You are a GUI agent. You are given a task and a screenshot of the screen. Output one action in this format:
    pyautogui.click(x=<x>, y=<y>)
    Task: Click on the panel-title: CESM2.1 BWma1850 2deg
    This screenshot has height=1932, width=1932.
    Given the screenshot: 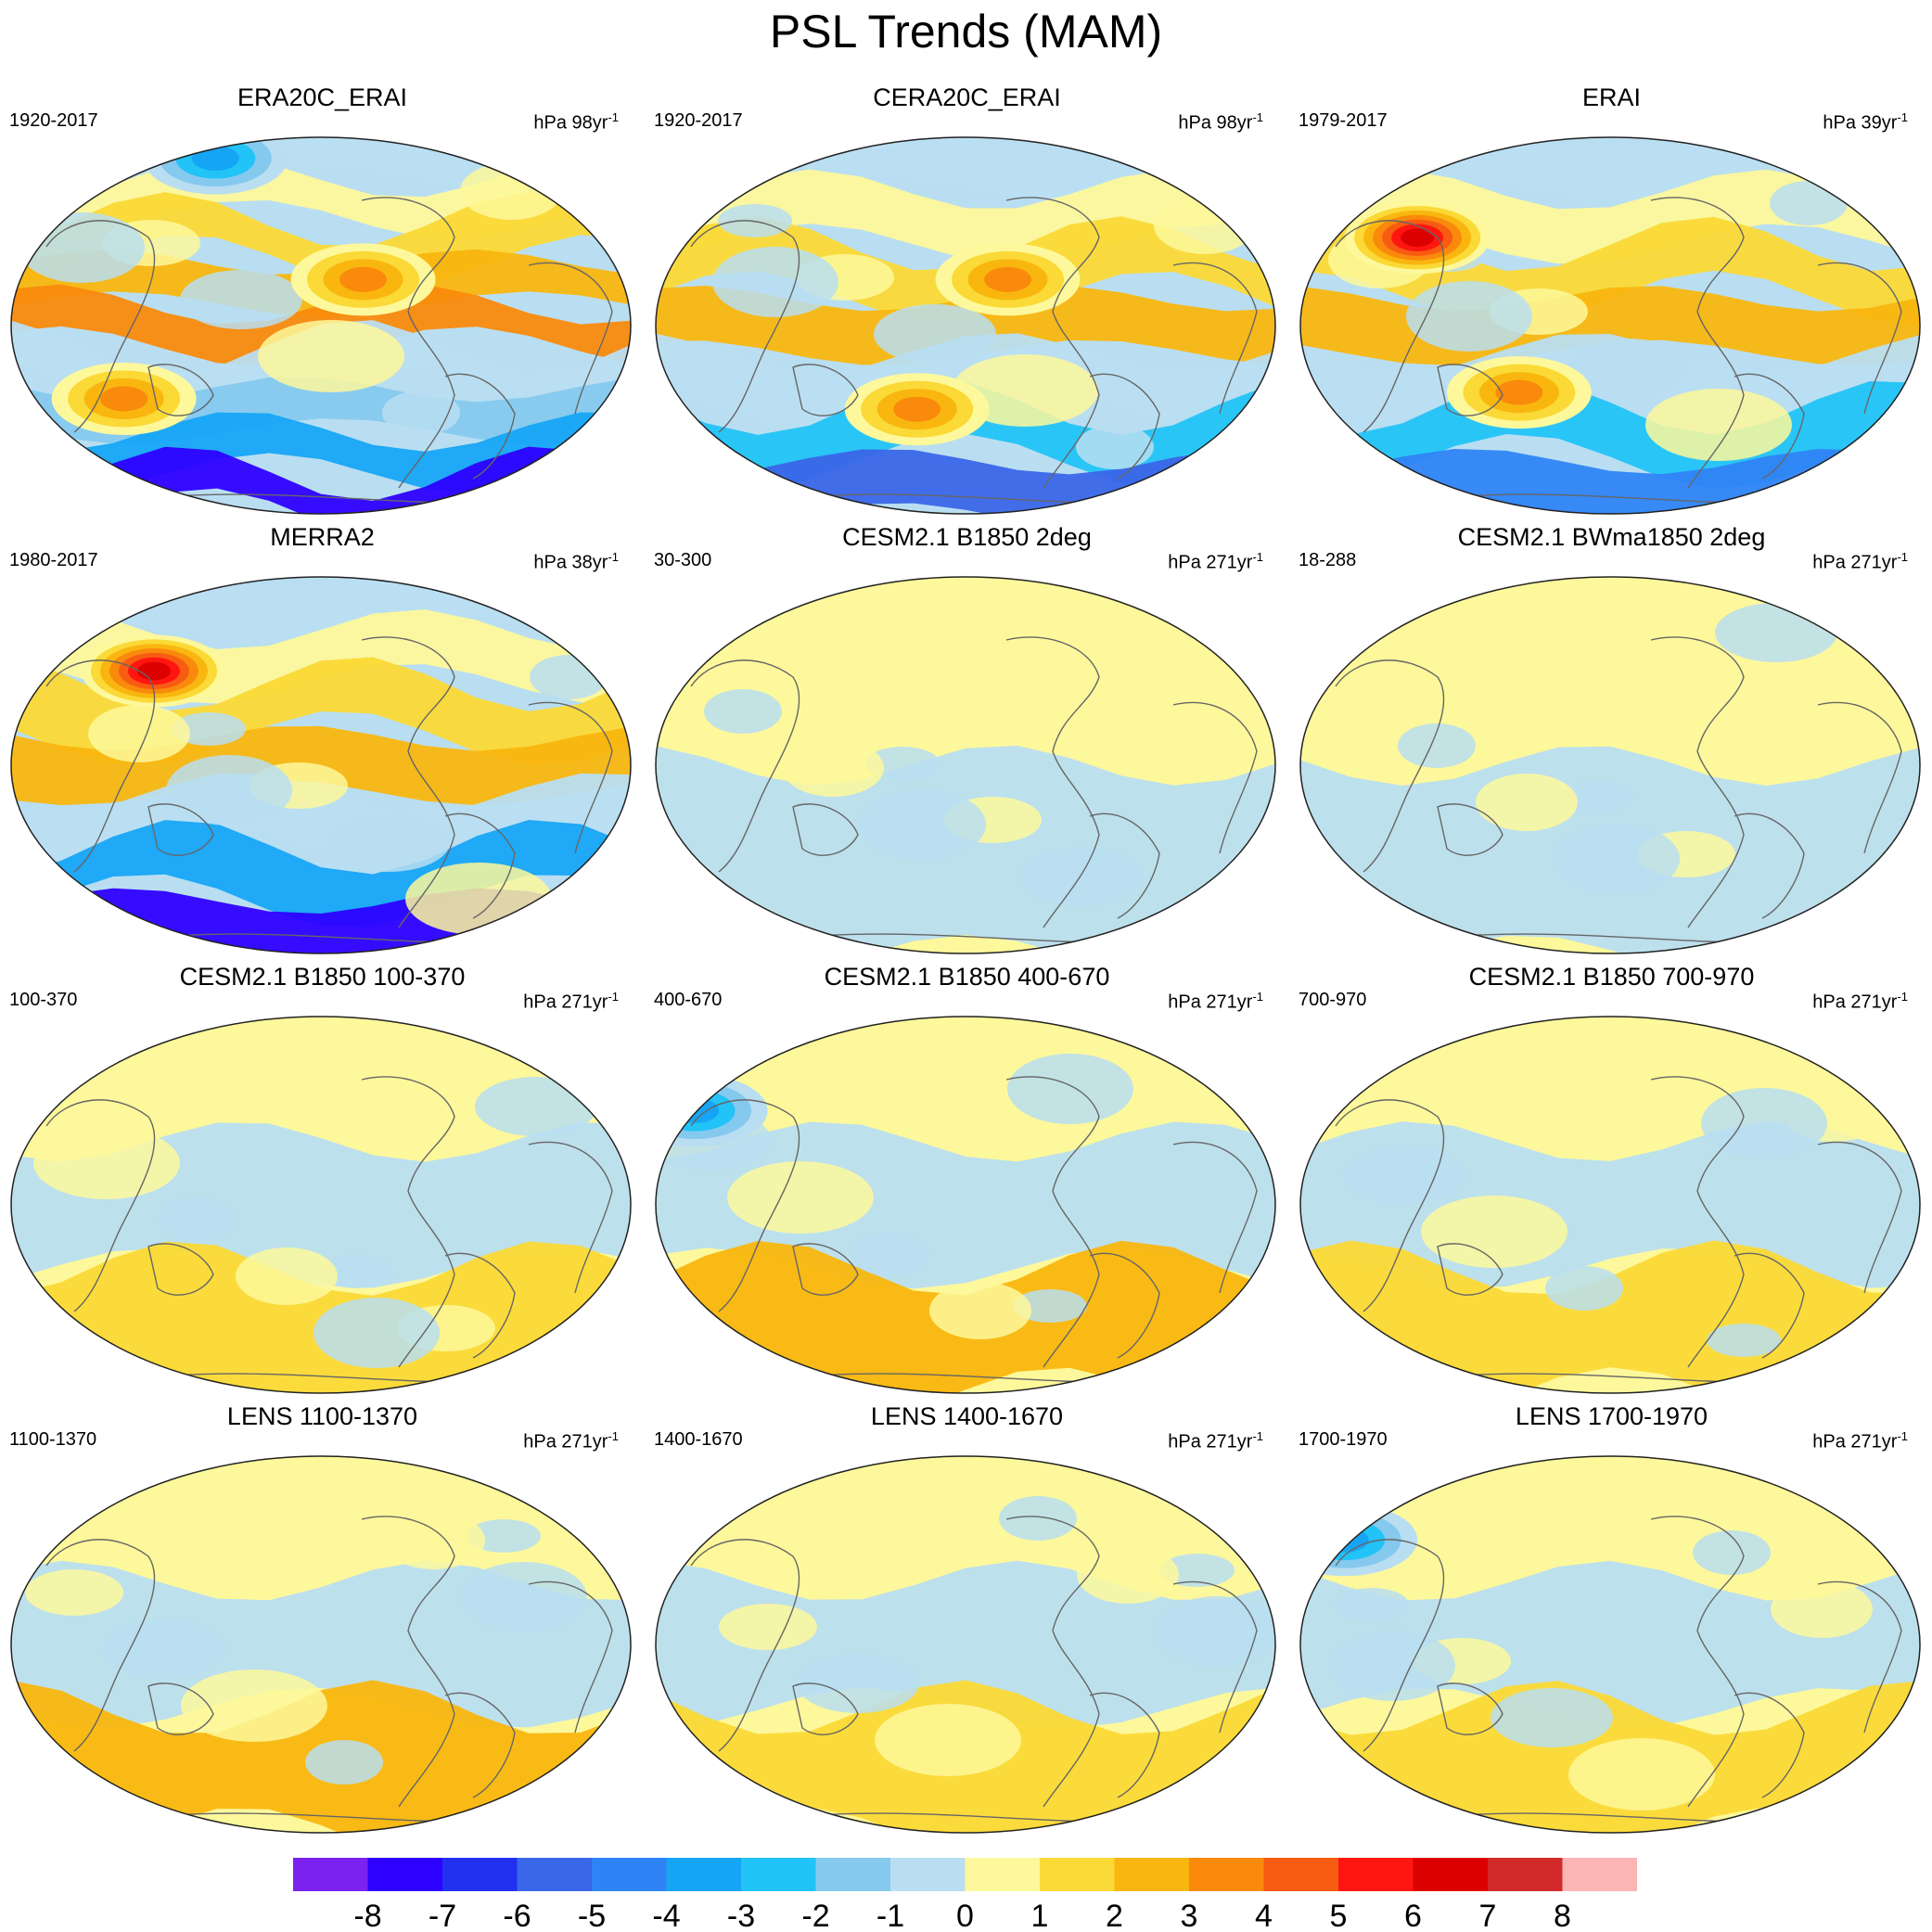 What is the action you would take?
    pyautogui.click(x=1611, y=537)
    